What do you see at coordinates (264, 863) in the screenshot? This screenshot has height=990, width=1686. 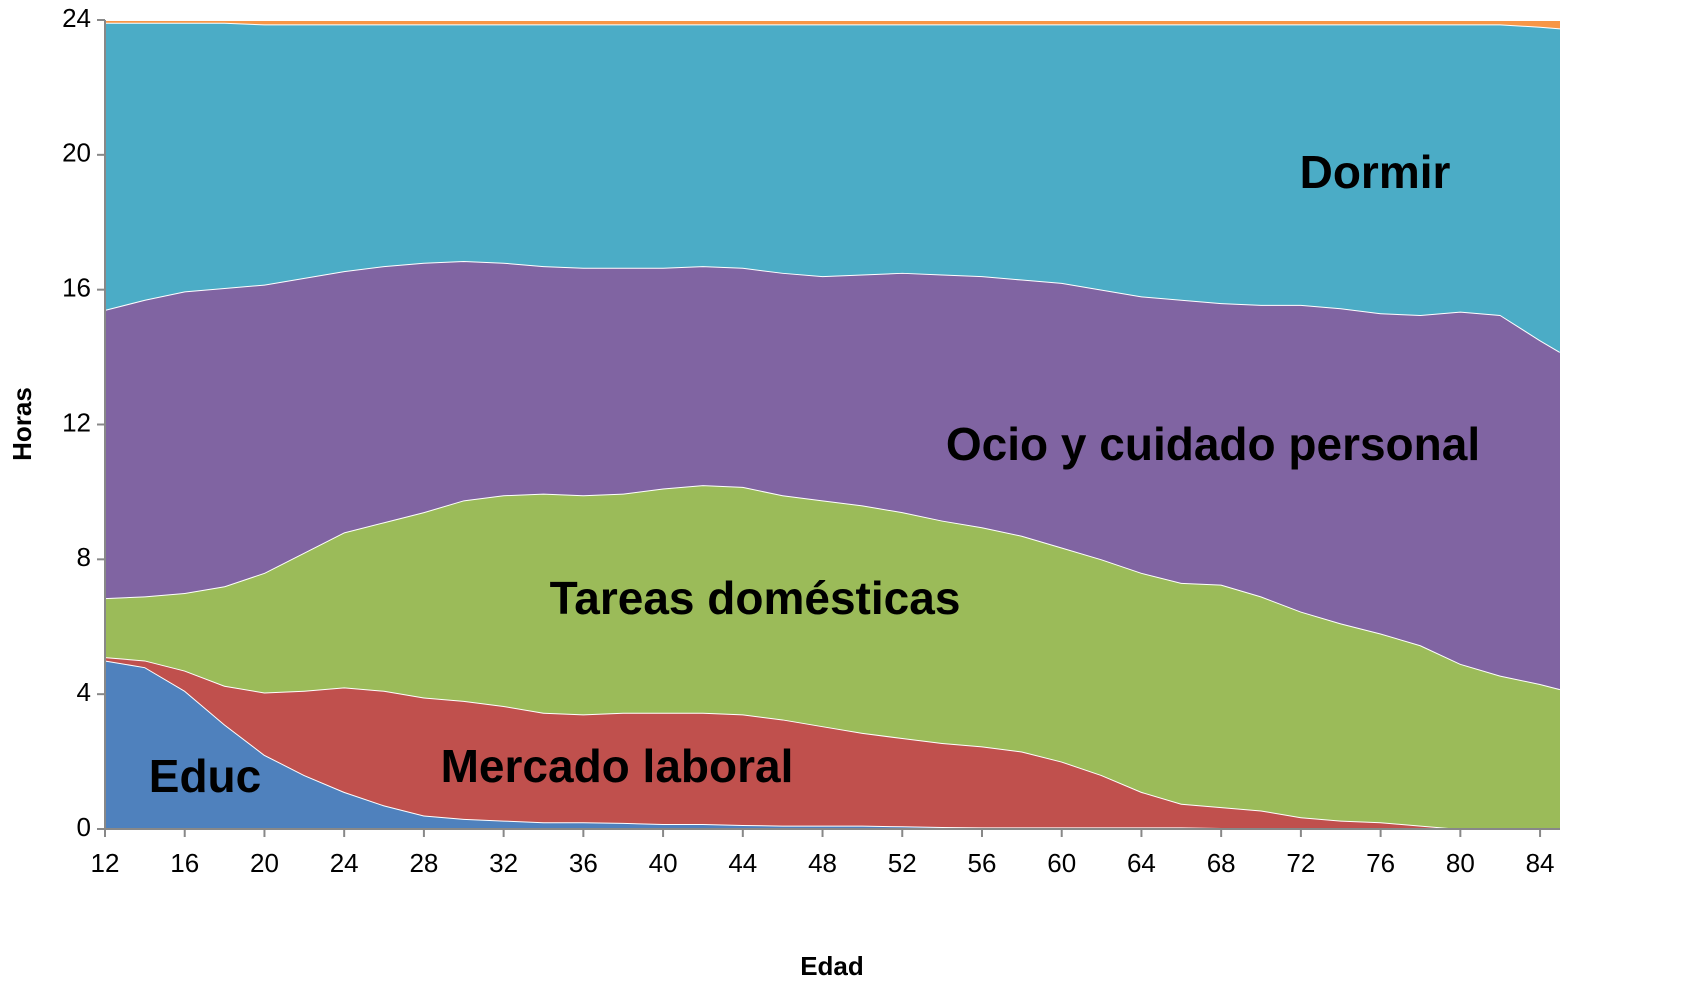 I see `x-tick-label: 20` at bounding box center [264, 863].